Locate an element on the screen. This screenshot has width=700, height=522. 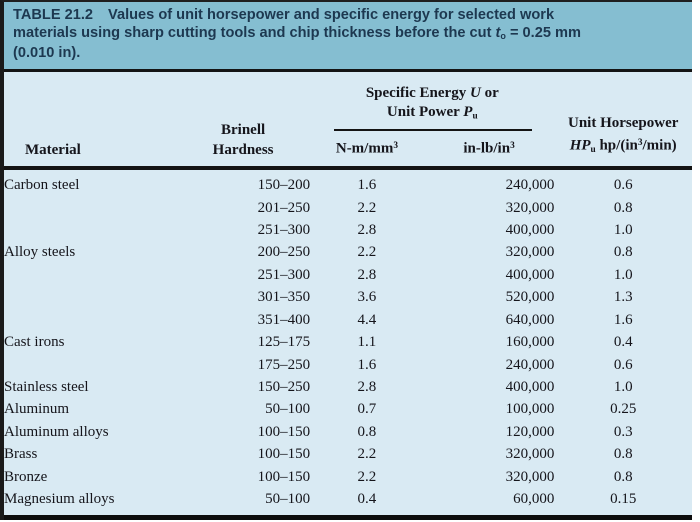
cell-unit-horsepower: 0.25 is located at coordinates (623, 409).